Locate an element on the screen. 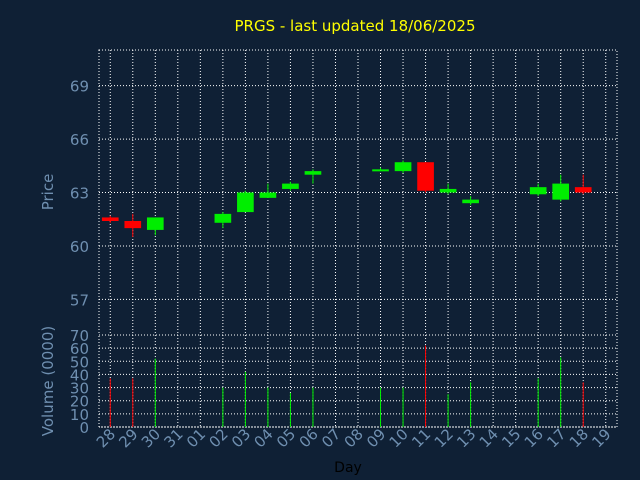  volume-tick-label: 40 is located at coordinates (79, 375).